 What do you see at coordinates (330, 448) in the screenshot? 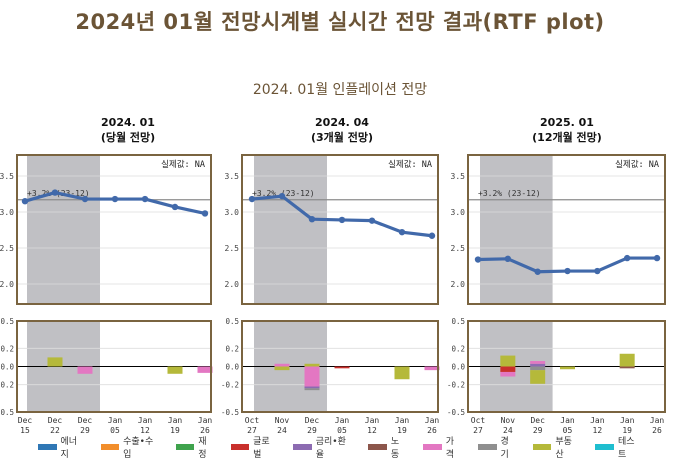
I see `legend-label: 금리•환율` at bounding box center [330, 448].